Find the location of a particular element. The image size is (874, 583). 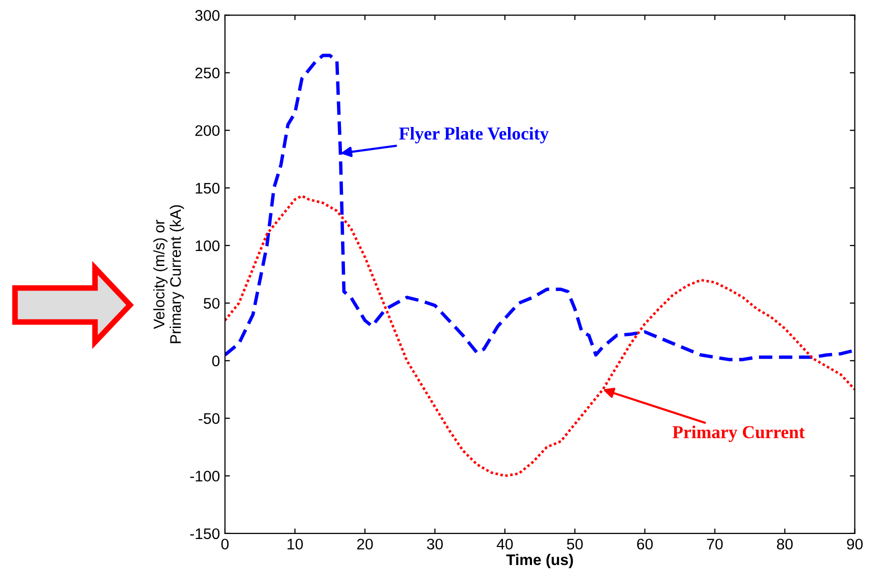

x-tick-label: 0 is located at coordinates (225, 544).